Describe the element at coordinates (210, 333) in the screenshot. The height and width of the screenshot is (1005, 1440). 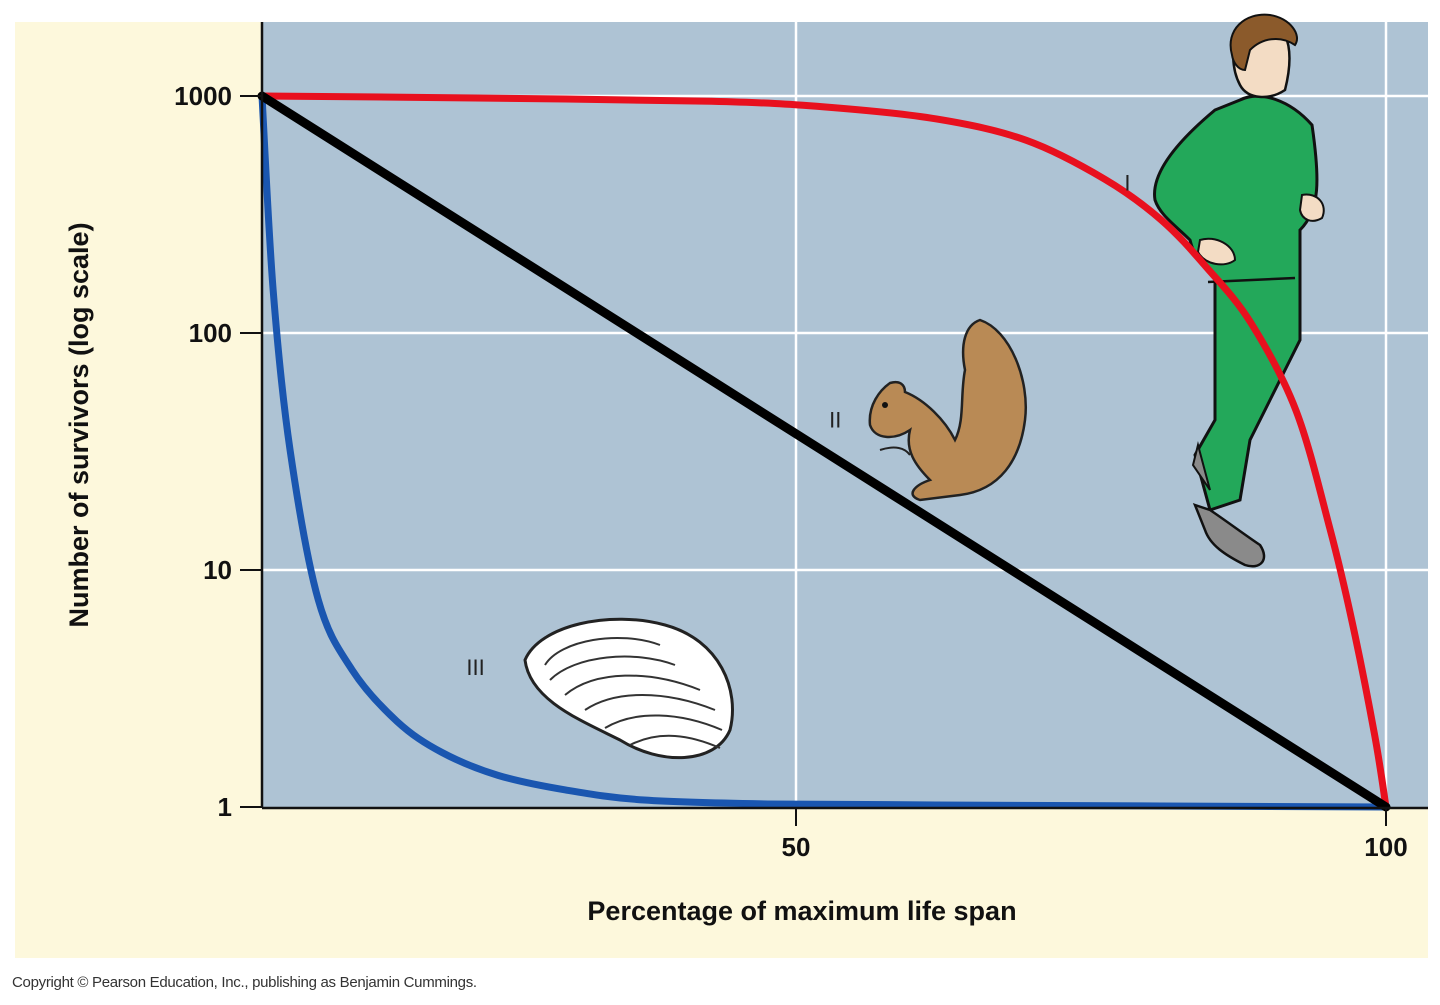
I see `y-tick-label: 100` at that location.